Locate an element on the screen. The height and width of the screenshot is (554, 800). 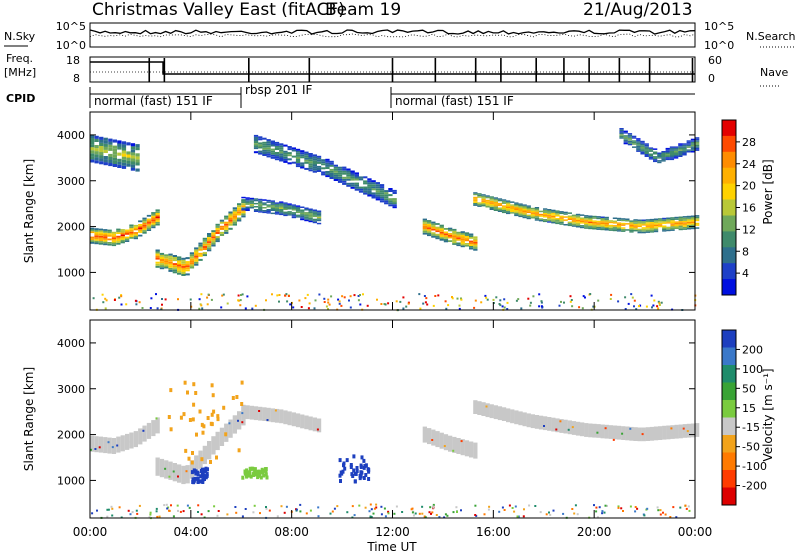
nsky-tick-low: 10^0 is located at coordinates (71, 45).